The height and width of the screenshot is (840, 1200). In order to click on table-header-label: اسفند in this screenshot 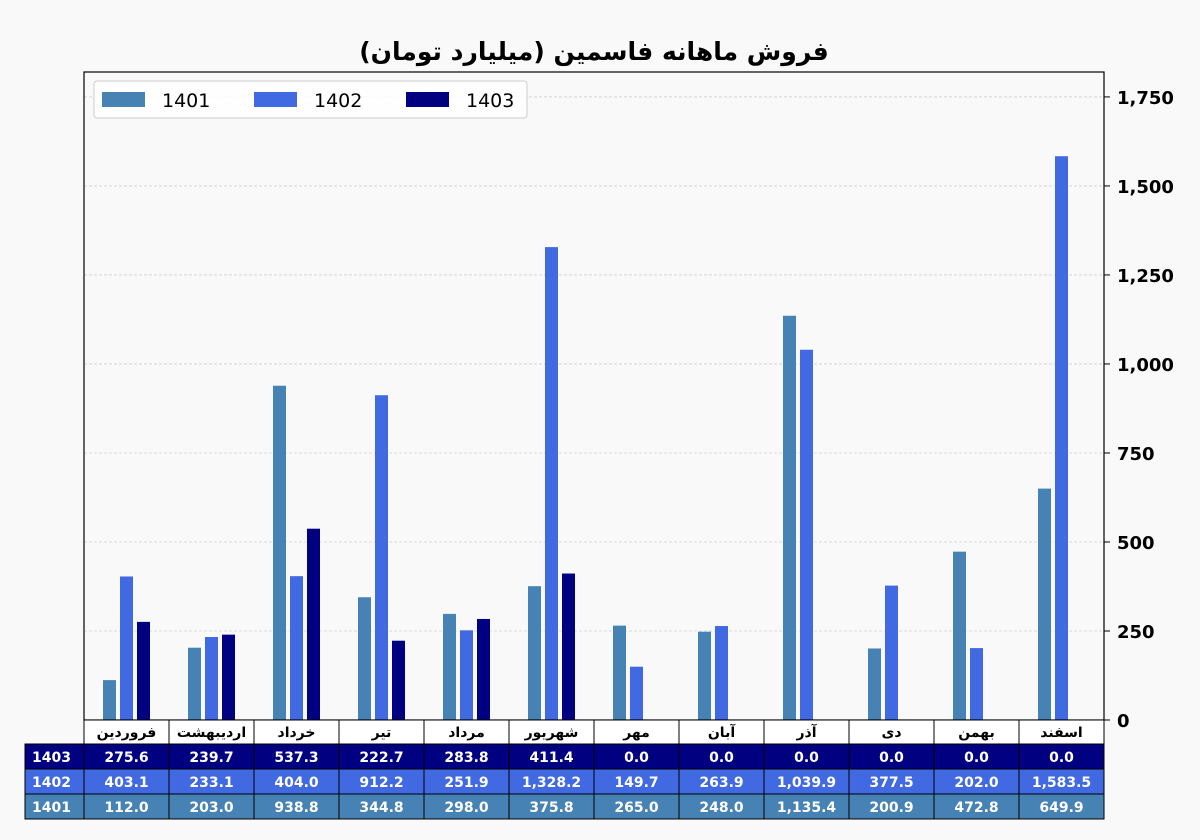, I will do `click(1061, 733)`.